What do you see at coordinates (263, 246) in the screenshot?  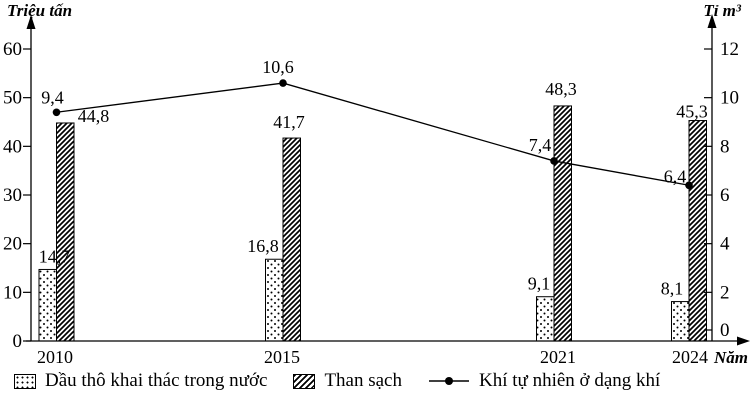 I see `oil-value-label: 16,8` at bounding box center [263, 246].